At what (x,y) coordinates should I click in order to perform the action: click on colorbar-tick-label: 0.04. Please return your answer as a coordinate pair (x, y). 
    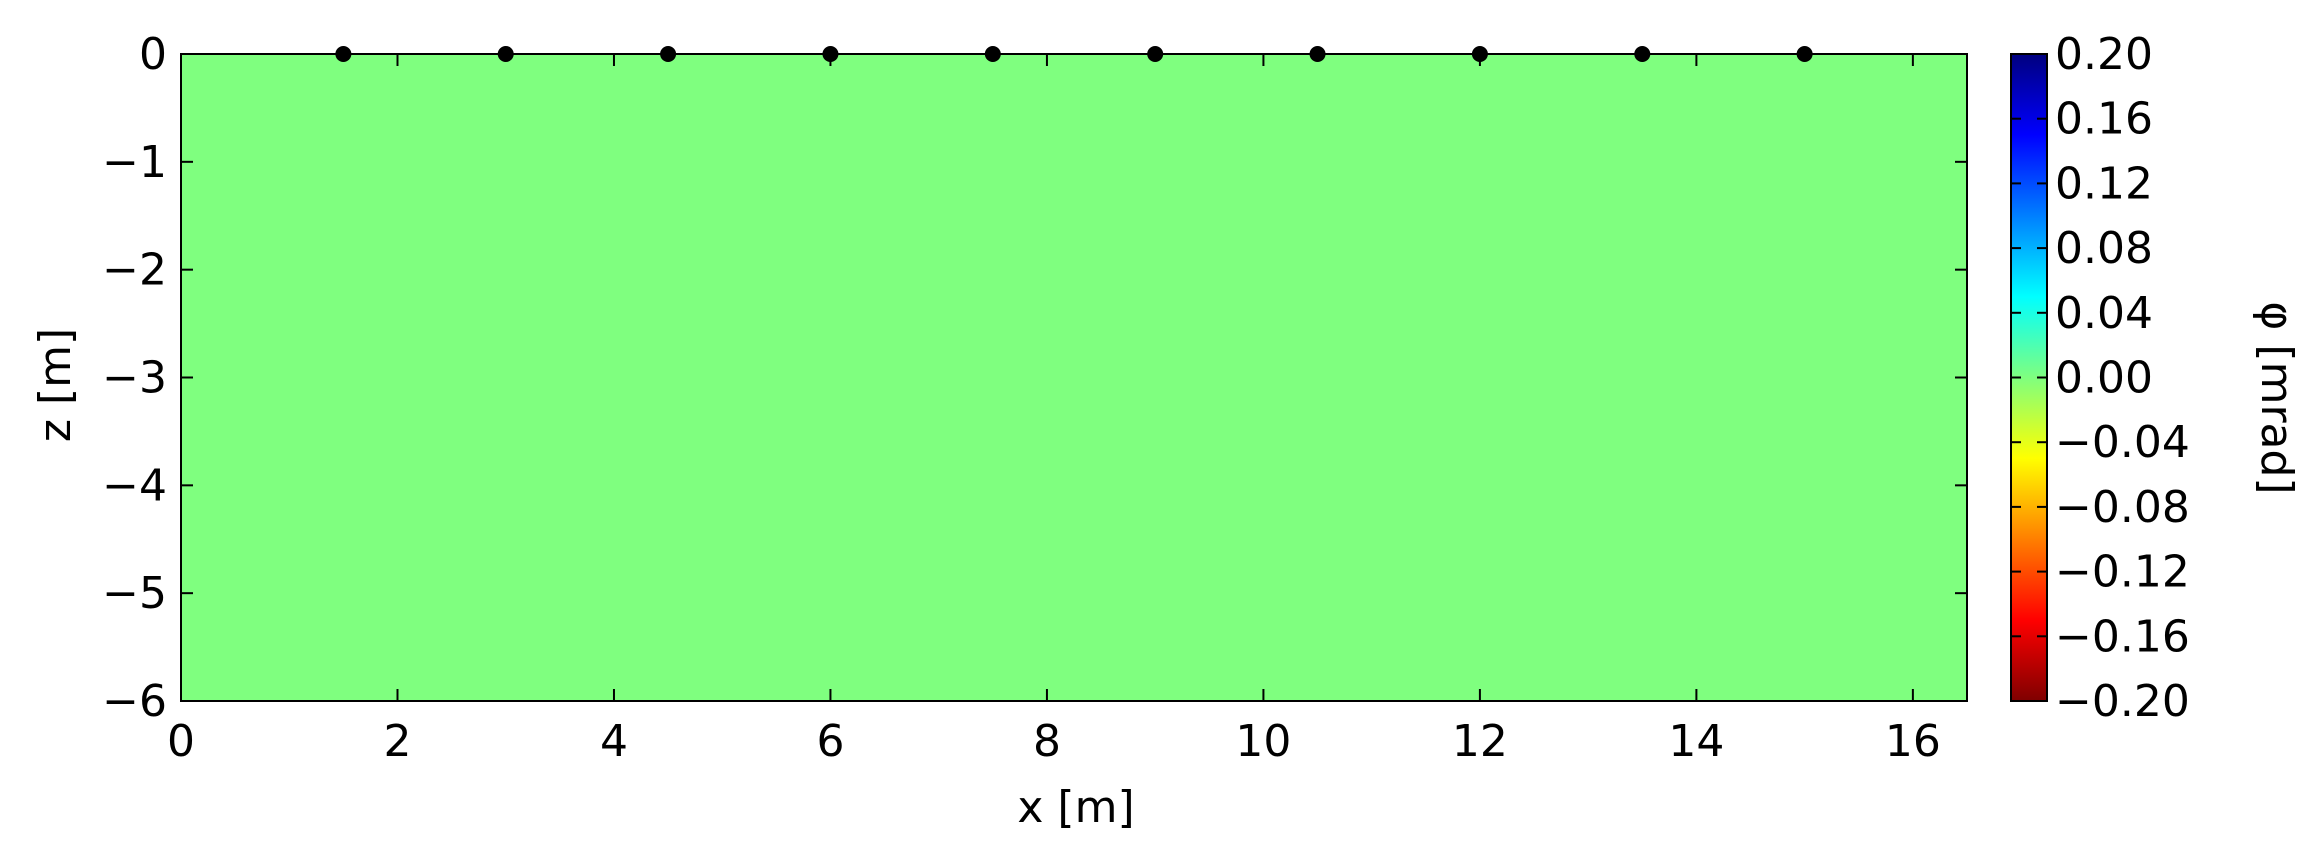
    Looking at the image, I should click on (2104, 313).